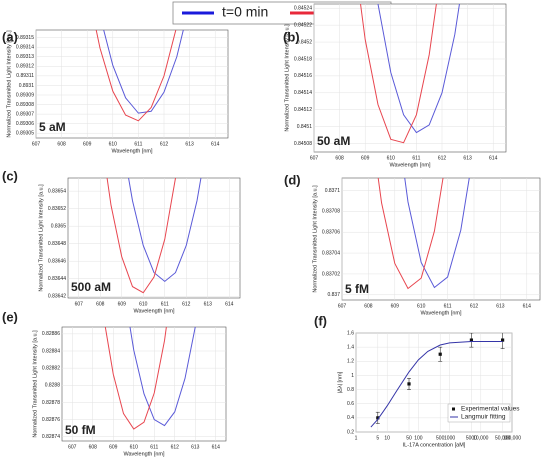 The height and width of the screenshot is (467, 550). What do you see at coordinates (51, 437) in the screenshot?
I see `y-tick-label: 0.82874` at bounding box center [51, 437].